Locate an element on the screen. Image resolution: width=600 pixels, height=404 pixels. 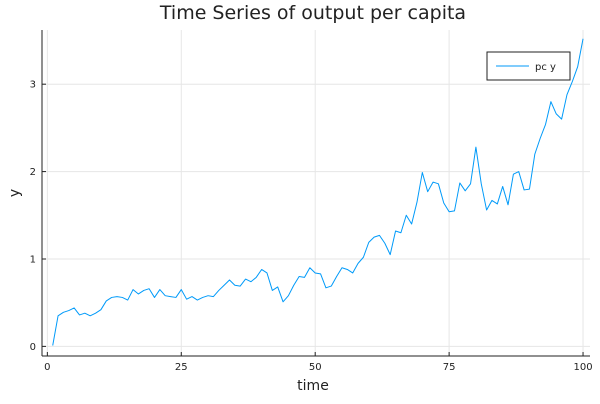
x-tick-label: 25 is located at coordinates (181, 367).